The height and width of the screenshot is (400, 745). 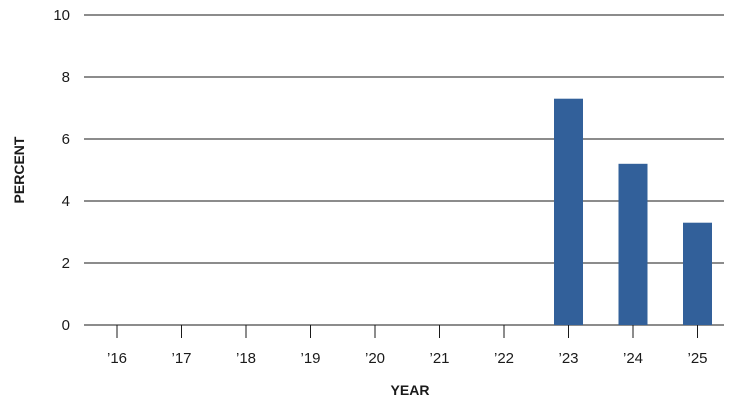 I want to click on y-axis-title: PERCENT, so click(x=19, y=169).